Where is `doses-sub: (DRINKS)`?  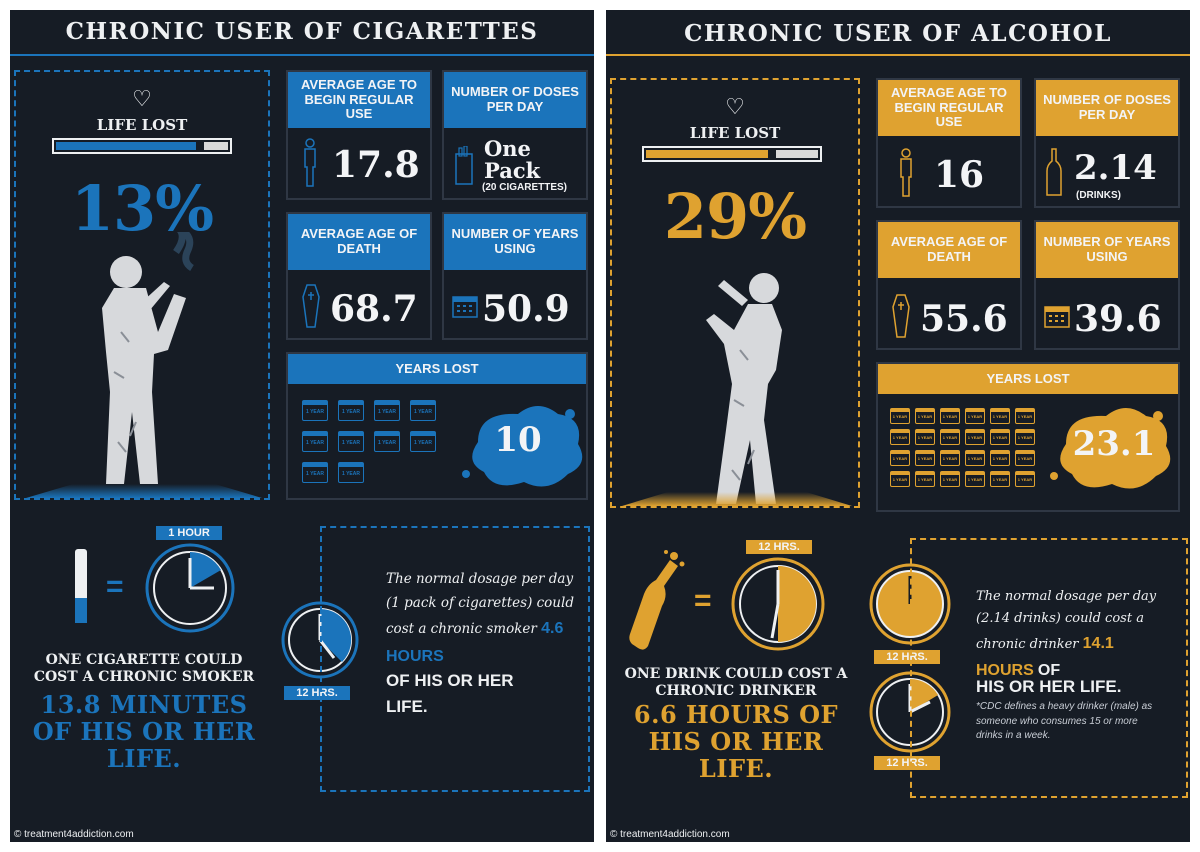
doses-sub: (DRINKS) is located at coordinates (1098, 195).